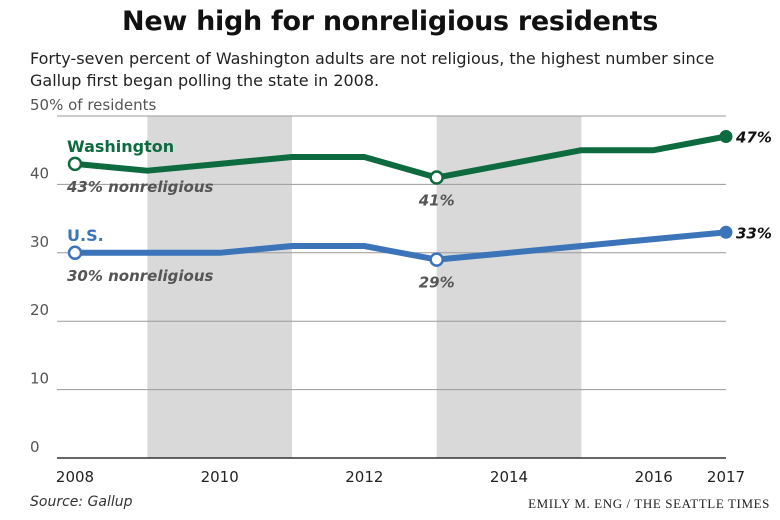 The image size is (780, 520). I want to click on data-label-0-1: 41%, so click(436, 201).